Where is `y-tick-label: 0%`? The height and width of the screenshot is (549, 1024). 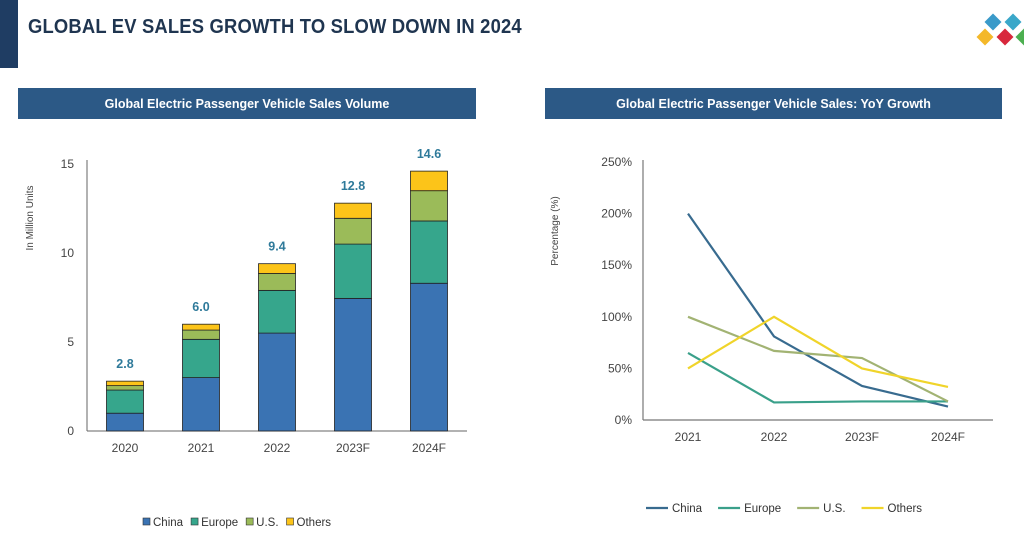
y-tick-label: 0% is located at coordinates (624, 420).